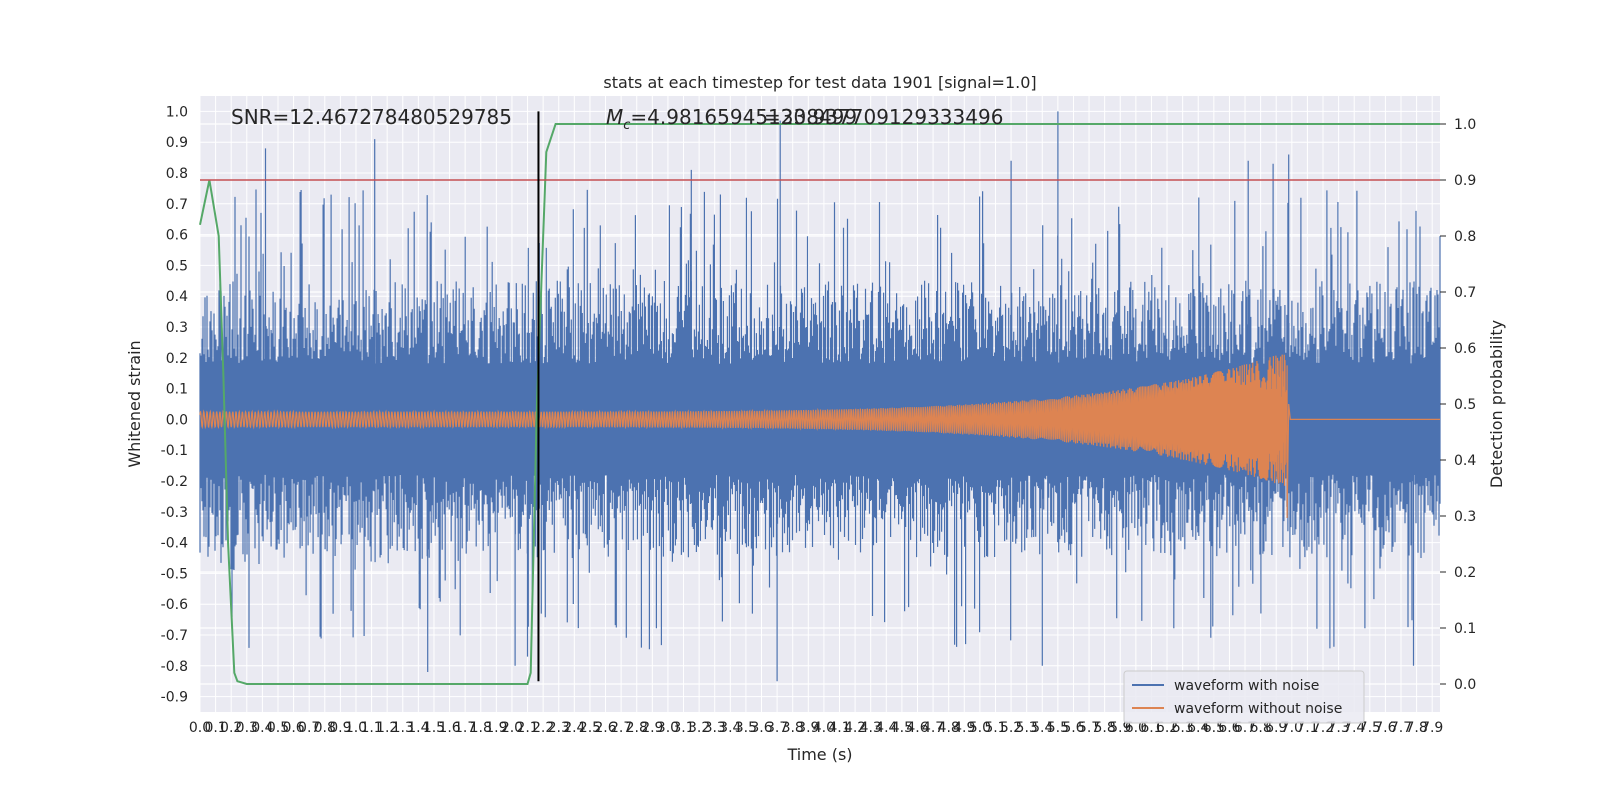 The height and width of the screenshot is (800, 1600). What do you see at coordinates (177, 297) in the screenshot?
I see `y-tick-label: 0.4` at bounding box center [177, 297].